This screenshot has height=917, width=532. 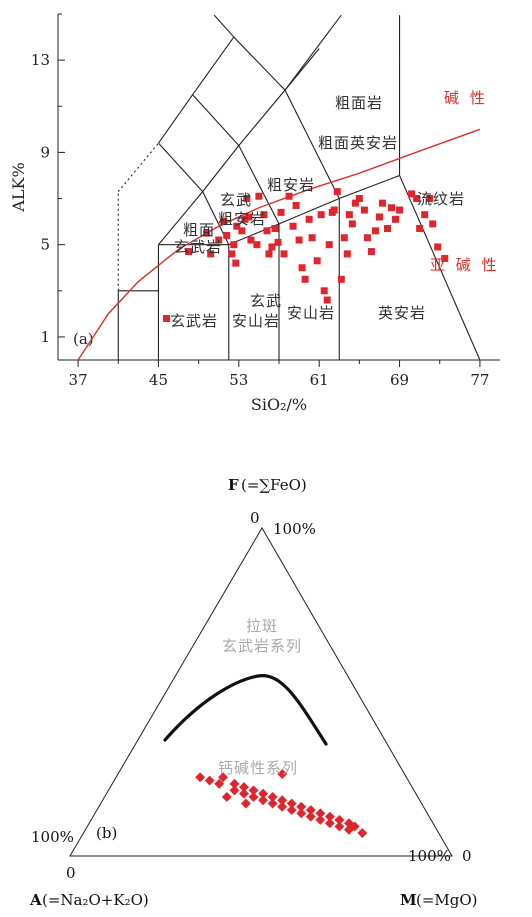 What do you see at coordinates (258, 768) in the screenshot?
I see `calcalkaline-label: 钙碱性系列` at bounding box center [258, 768].